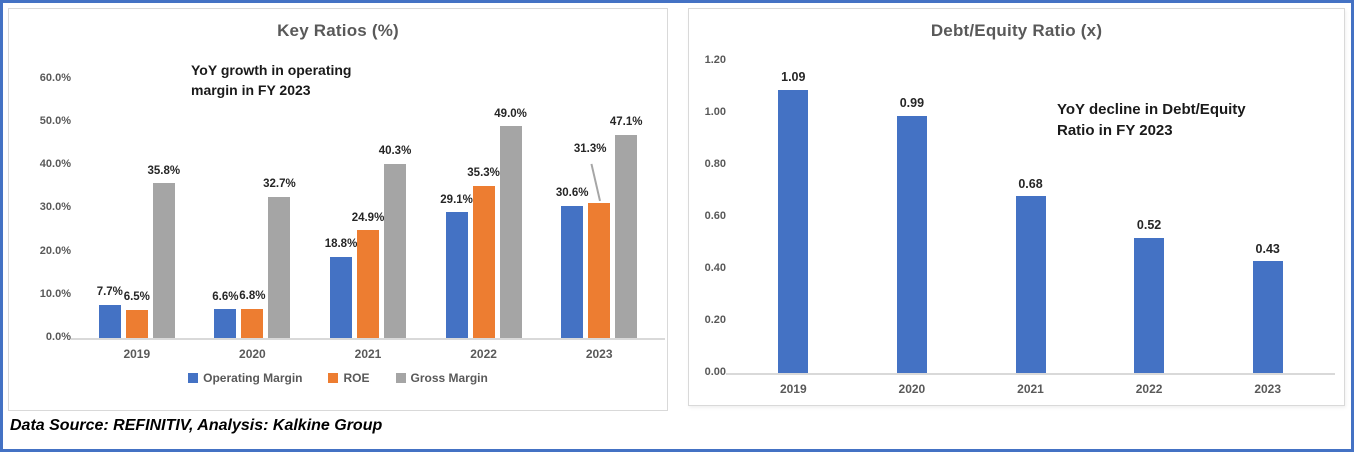  What do you see at coordinates (1149, 305) in the screenshot?
I see `bar-2022-debt-equity-ratio` at bounding box center [1149, 305].